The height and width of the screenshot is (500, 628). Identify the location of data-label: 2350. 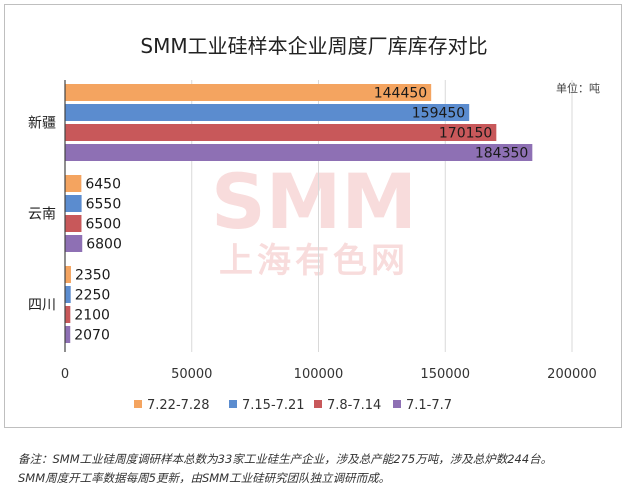
(93, 276).